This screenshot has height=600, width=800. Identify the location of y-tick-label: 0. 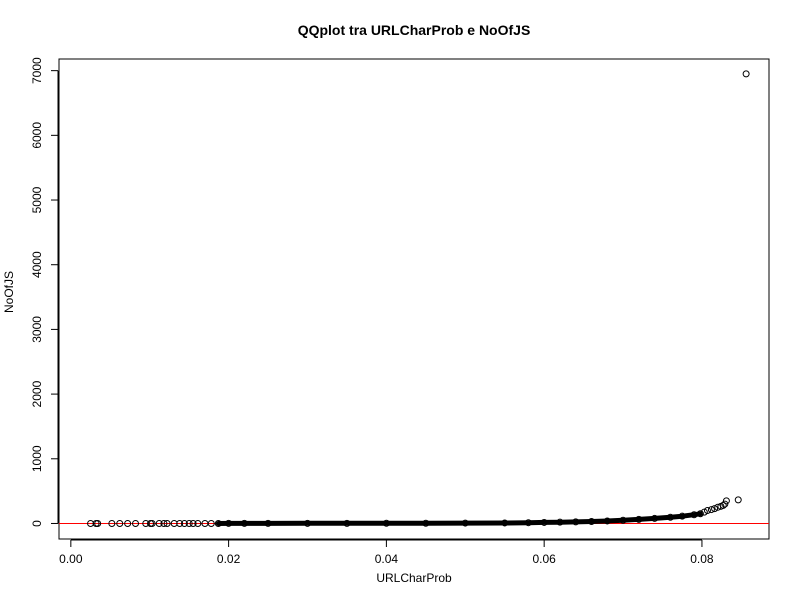
(37, 523).